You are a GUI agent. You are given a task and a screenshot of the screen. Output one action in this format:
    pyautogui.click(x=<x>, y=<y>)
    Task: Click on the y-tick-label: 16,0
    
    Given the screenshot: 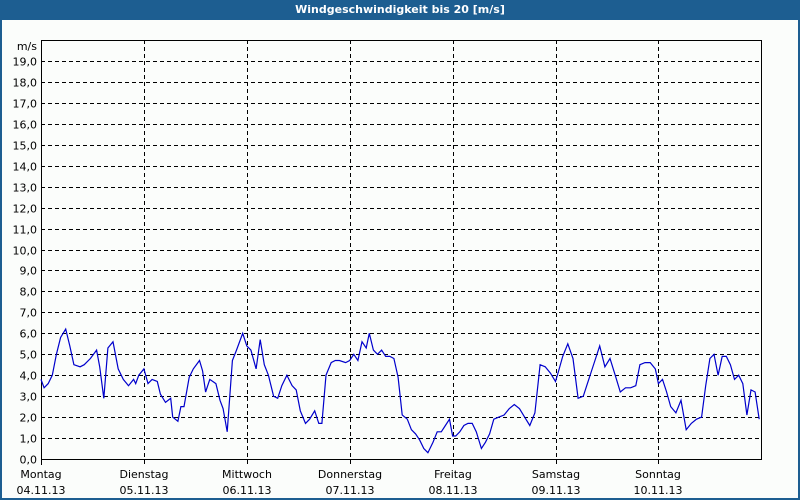 What is the action you would take?
    pyautogui.click(x=25, y=125)
    